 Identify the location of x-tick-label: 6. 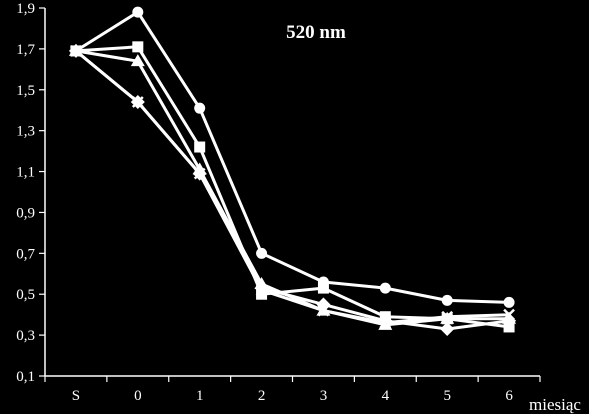
(509, 396).